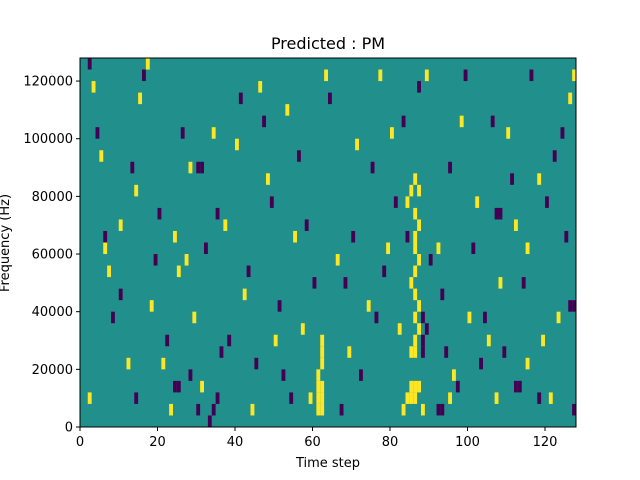 The image size is (640, 480). I want to click on x-axis: 0 20 40 60 80 100 120, so click(317, 438).